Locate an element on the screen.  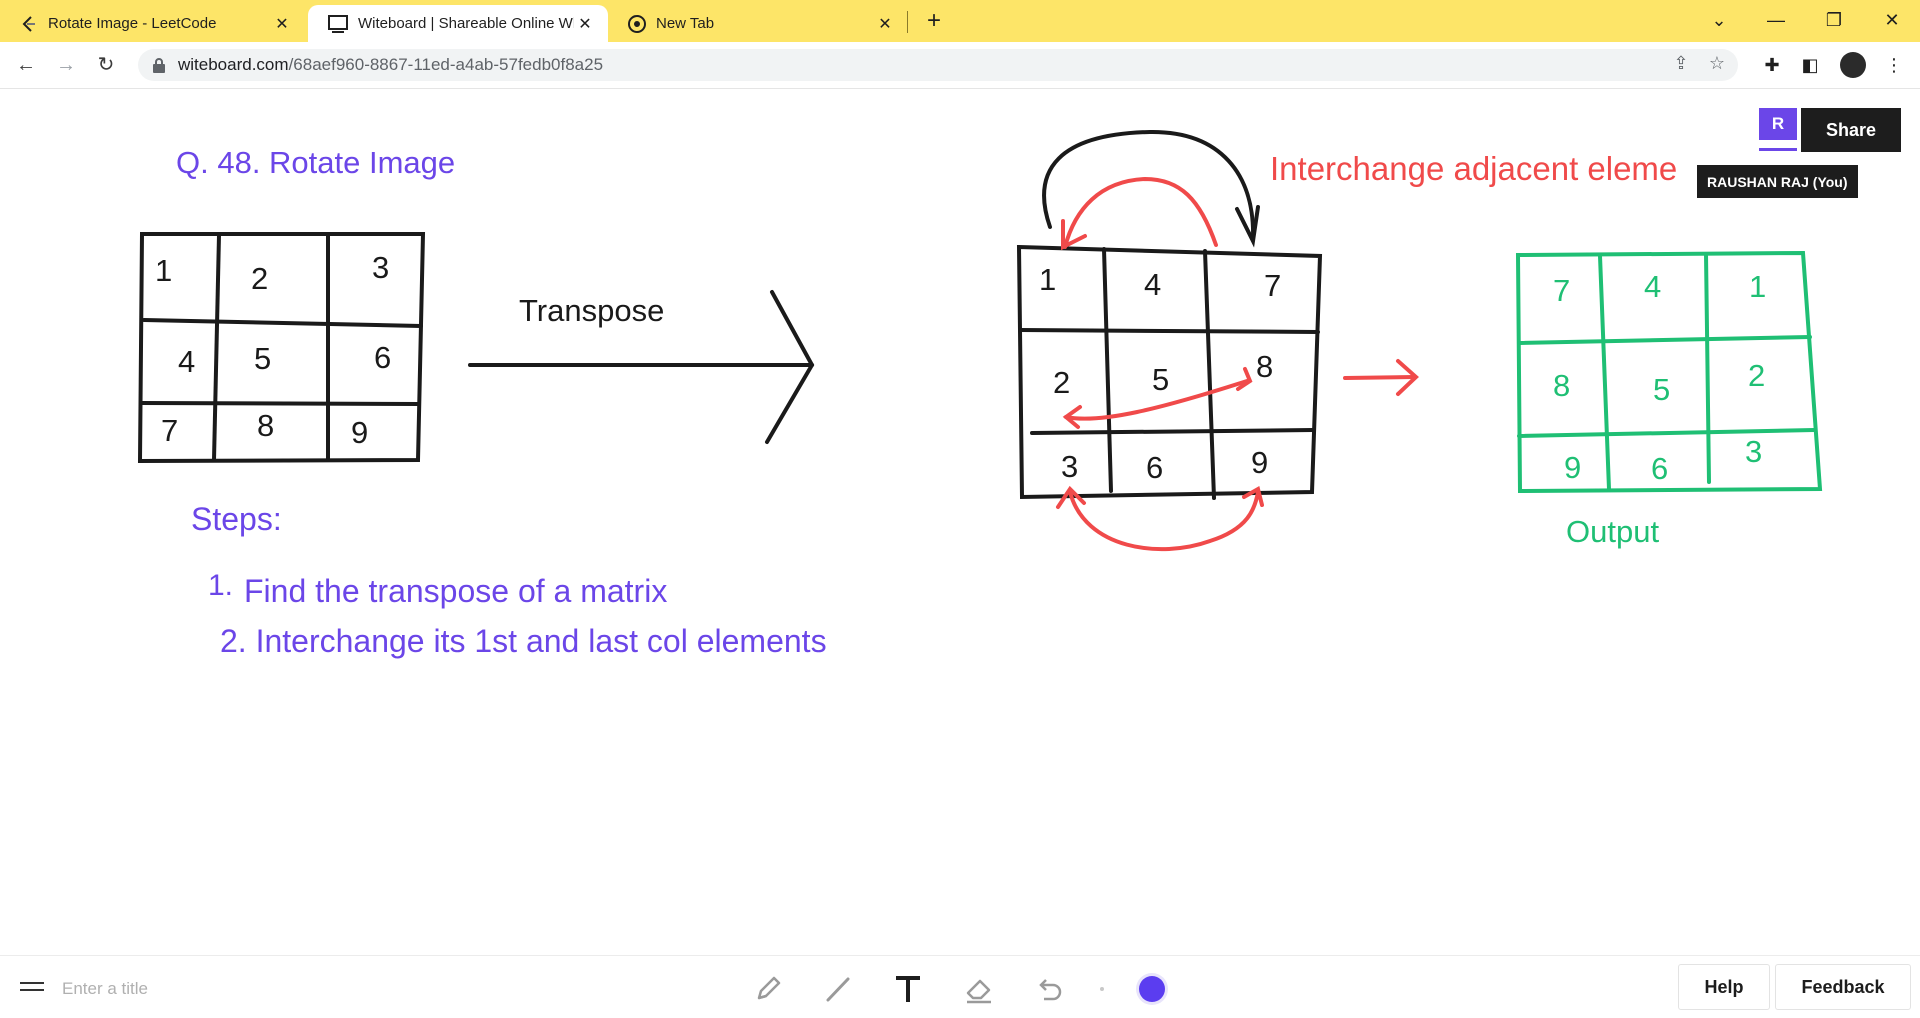
side-panel-icon: ◧ is located at coordinates (1810, 65).